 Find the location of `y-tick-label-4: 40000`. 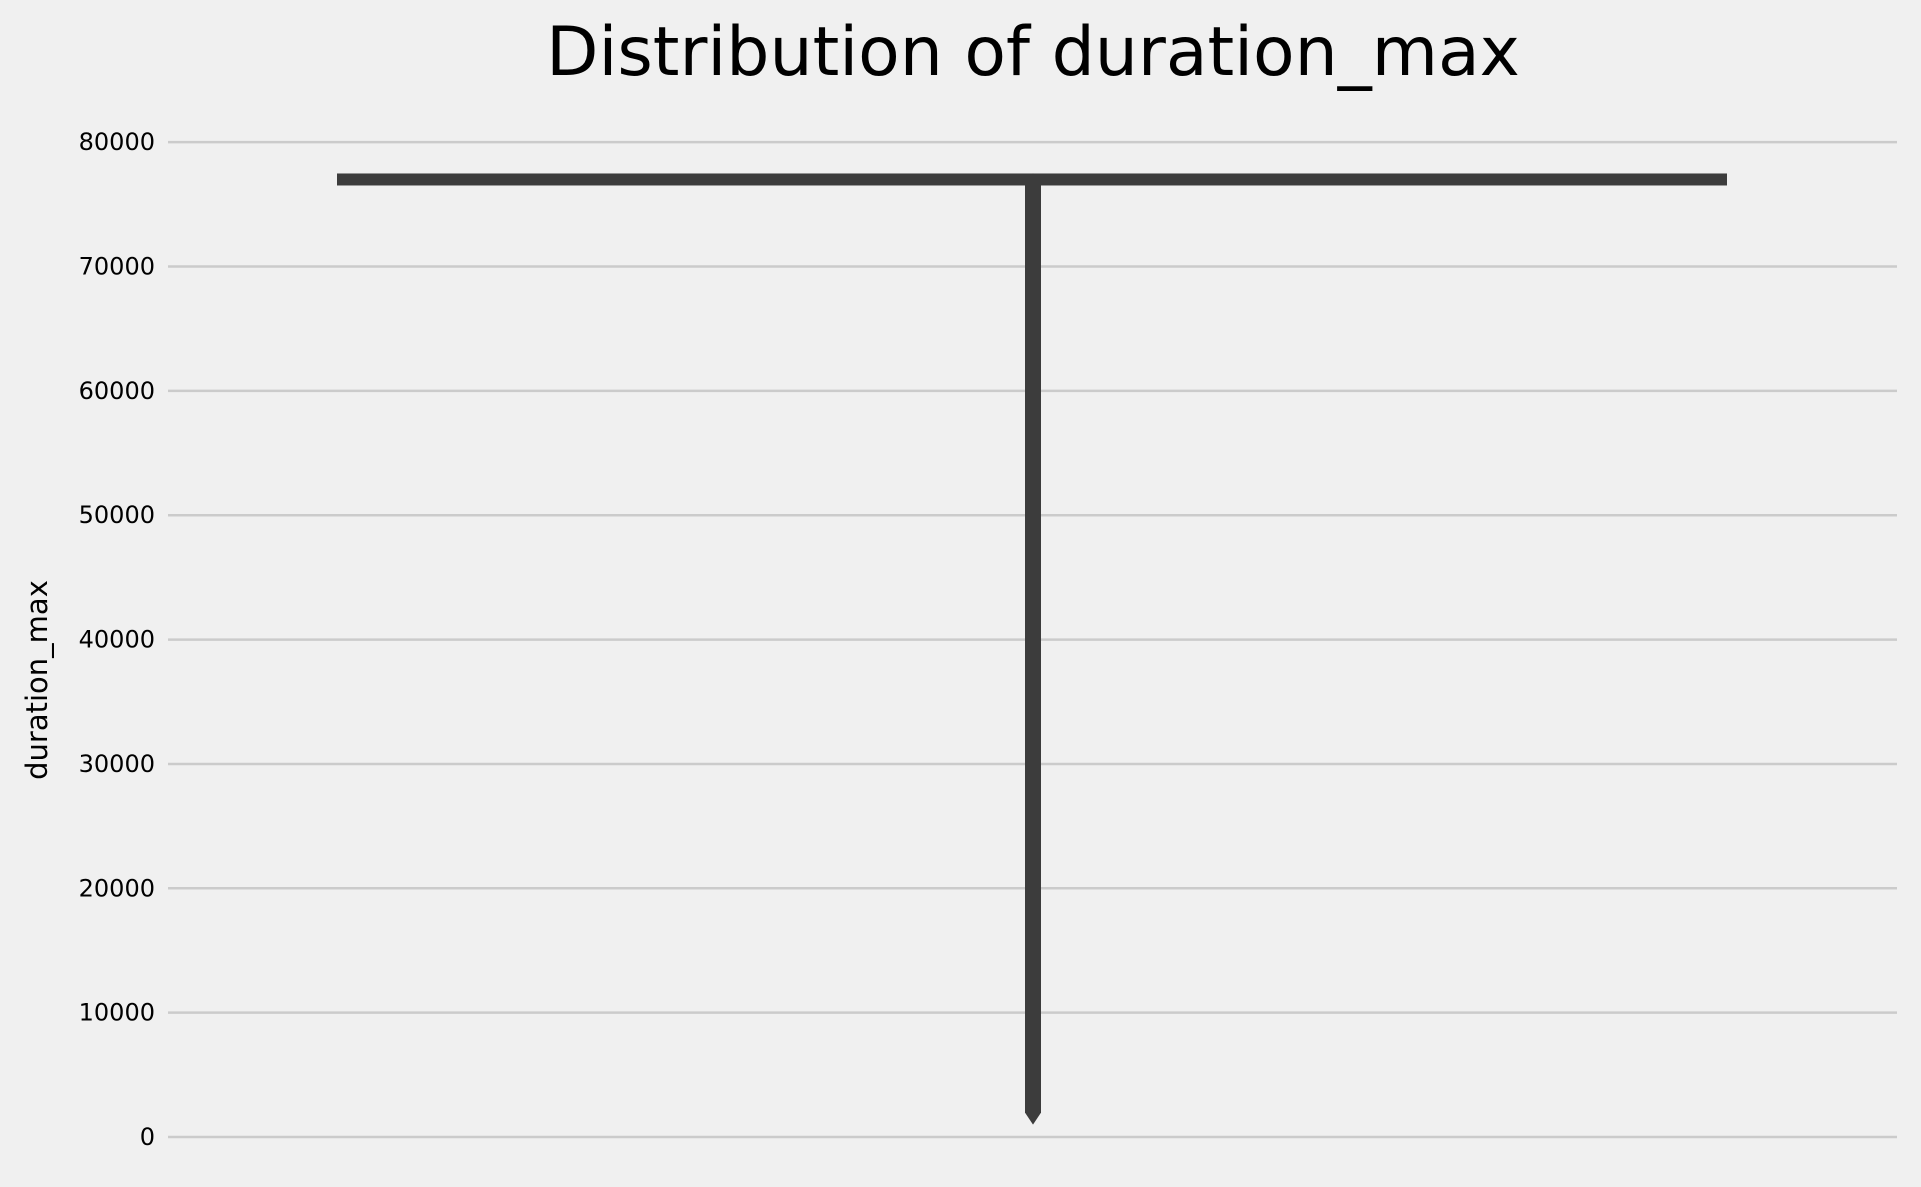

y-tick-label-4: 40000 is located at coordinates (117, 640).